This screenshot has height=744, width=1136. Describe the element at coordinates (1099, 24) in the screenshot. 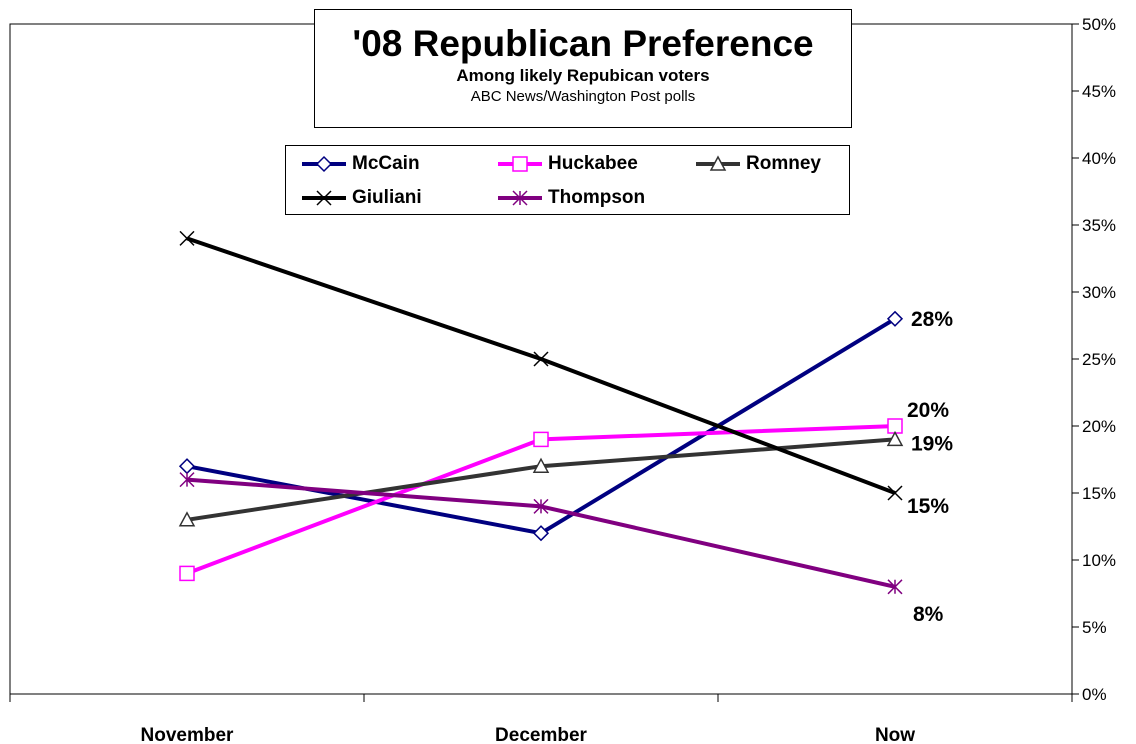

I see `y-tick-label: 50%` at that location.